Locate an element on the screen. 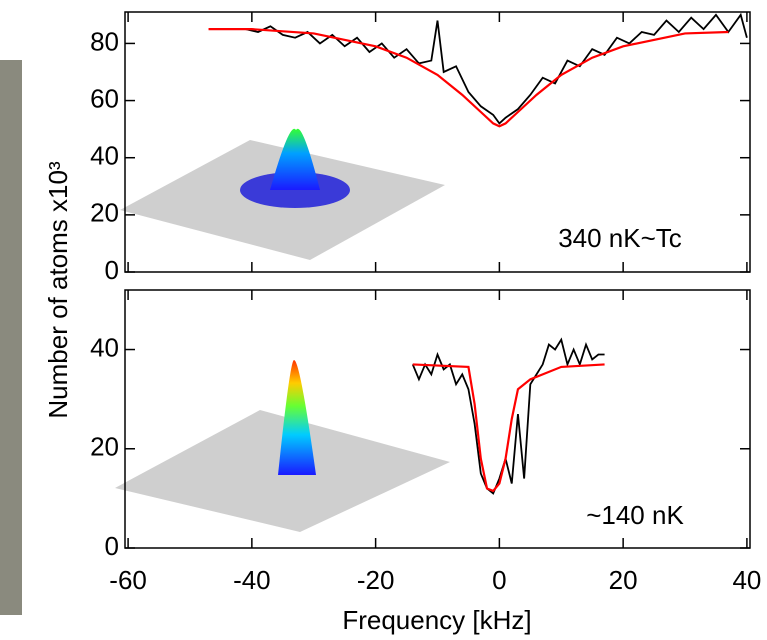 This screenshot has width=767, height=640. x-tick-label: -60 is located at coordinates (128, 580).